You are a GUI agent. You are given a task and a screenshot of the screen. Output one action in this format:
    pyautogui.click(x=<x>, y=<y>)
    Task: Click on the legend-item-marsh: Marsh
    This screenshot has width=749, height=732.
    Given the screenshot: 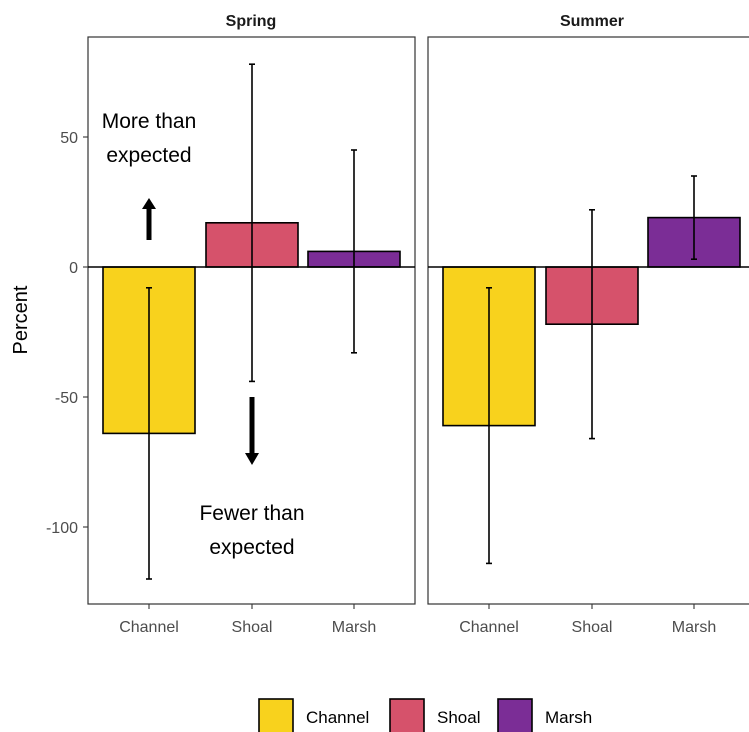 What is the action you would take?
    pyautogui.click(x=544, y=715)
    